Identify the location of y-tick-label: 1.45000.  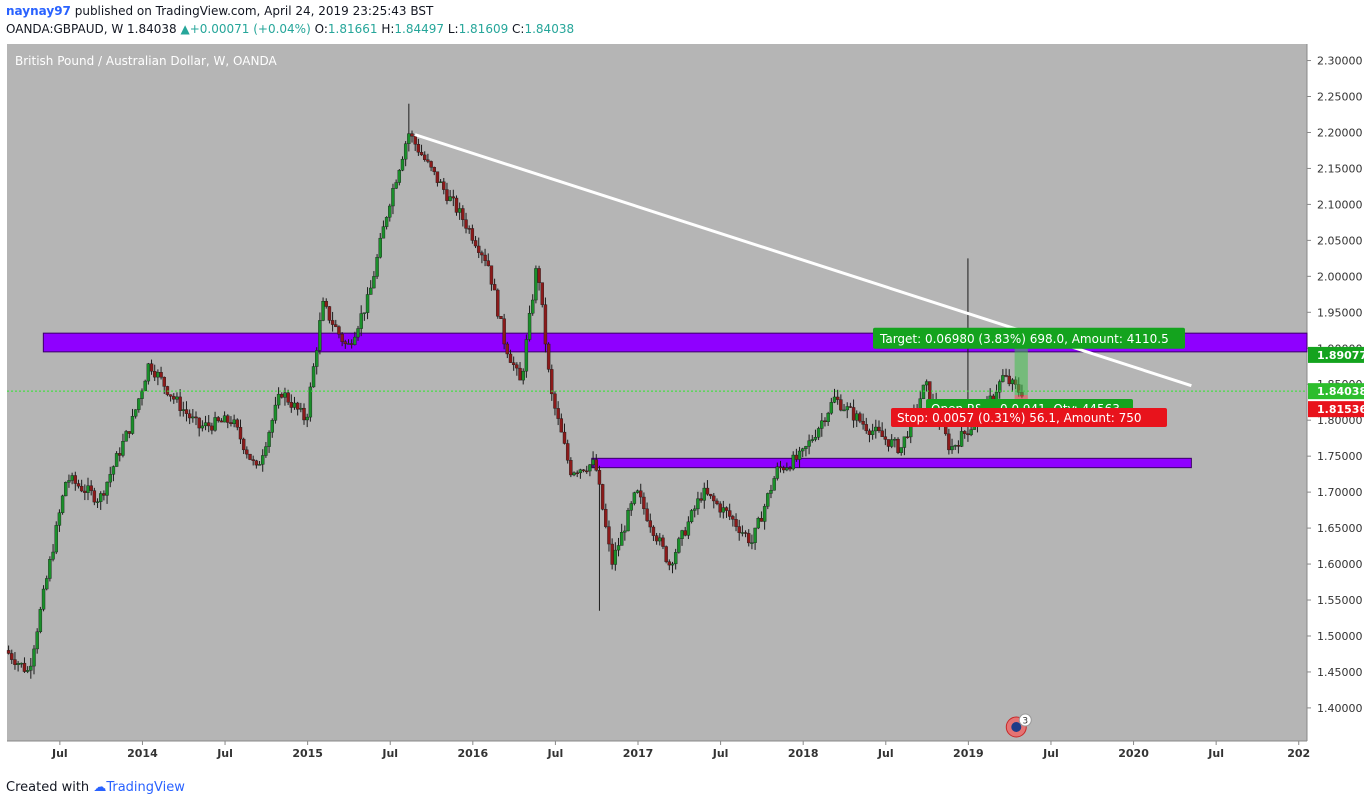
(1340, 672).